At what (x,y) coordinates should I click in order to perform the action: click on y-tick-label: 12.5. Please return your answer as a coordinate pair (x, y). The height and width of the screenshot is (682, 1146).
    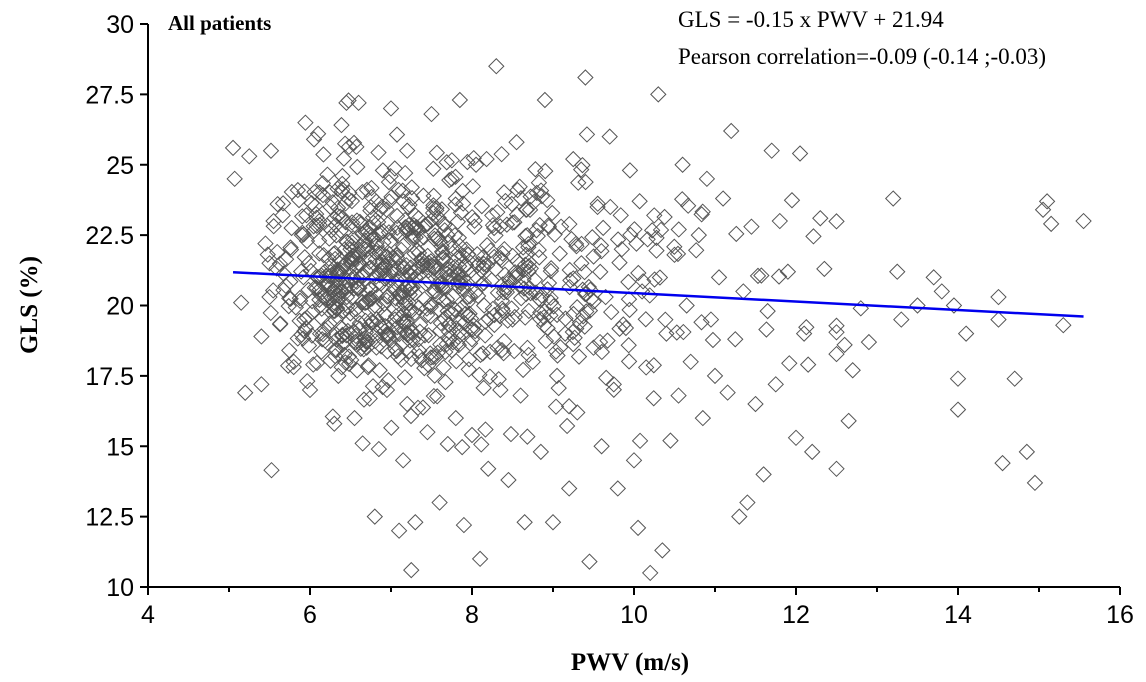
    Looking at the image, I should click on (109, 518).